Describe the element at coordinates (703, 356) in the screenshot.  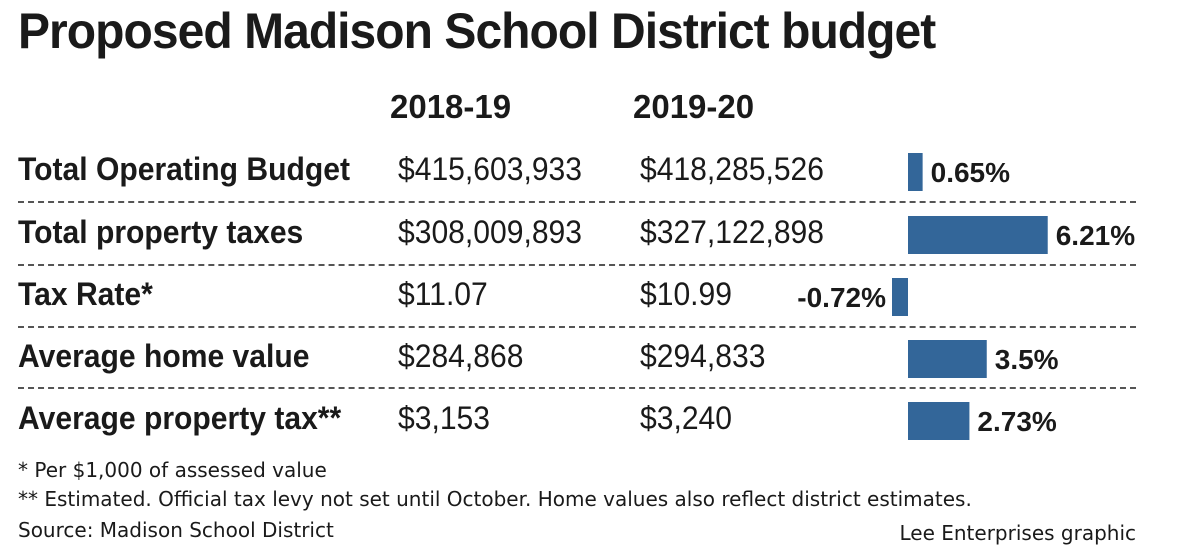
I see `value-2019-20: $294,833` at that location.